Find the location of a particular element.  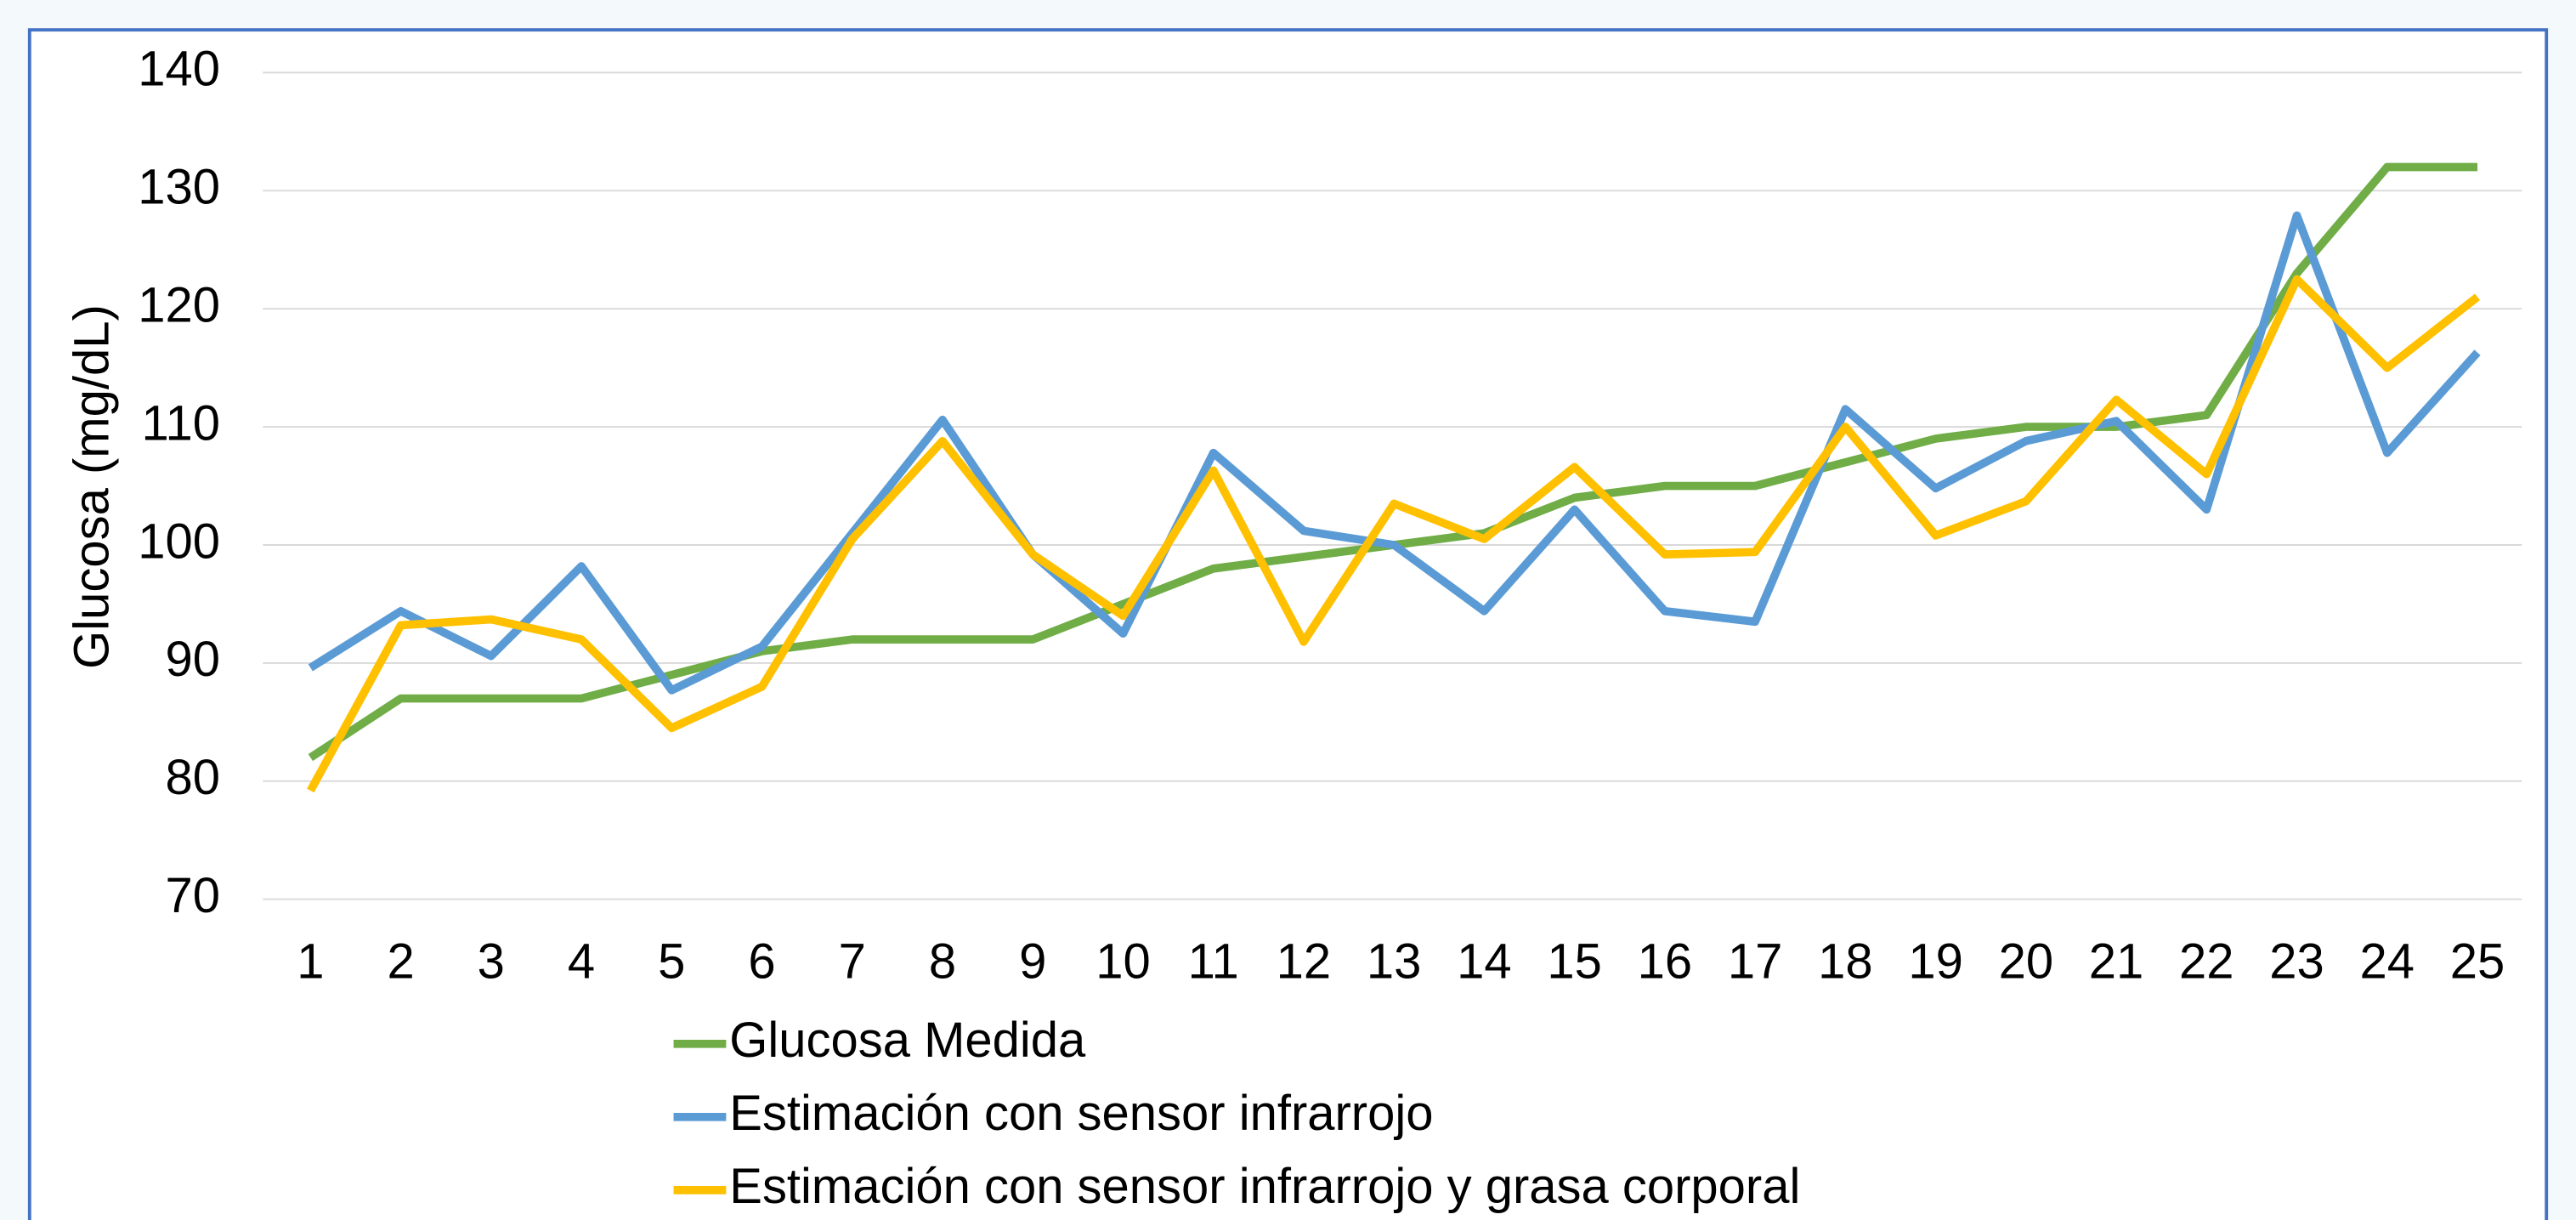

x-tick-label: 13 is located at coordinates (1394, 962).